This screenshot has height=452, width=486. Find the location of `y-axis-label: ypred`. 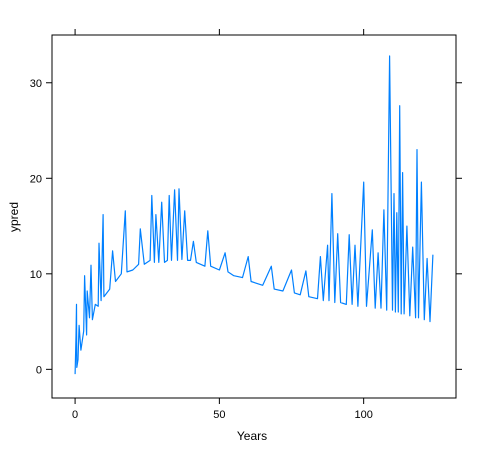

y-axis-label: ypred is located at coordinates (14, 217).